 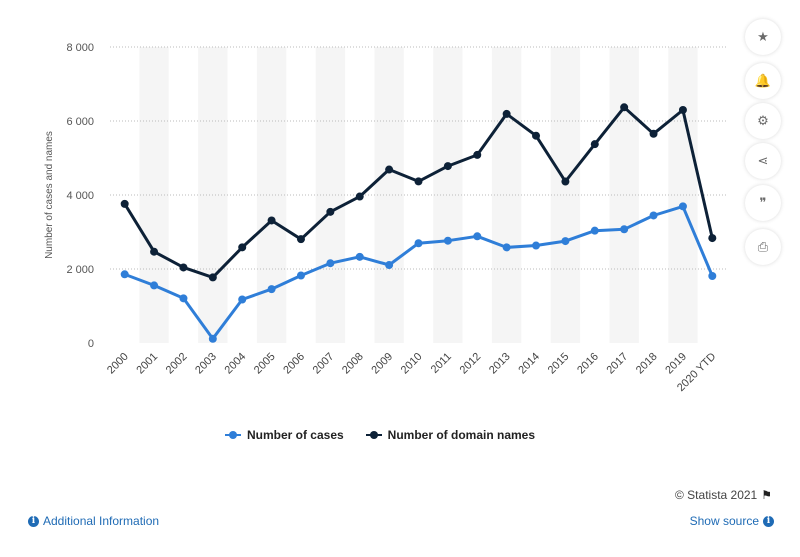 I want to click on x-tick-label: 2009, so click(x=382, y=364).